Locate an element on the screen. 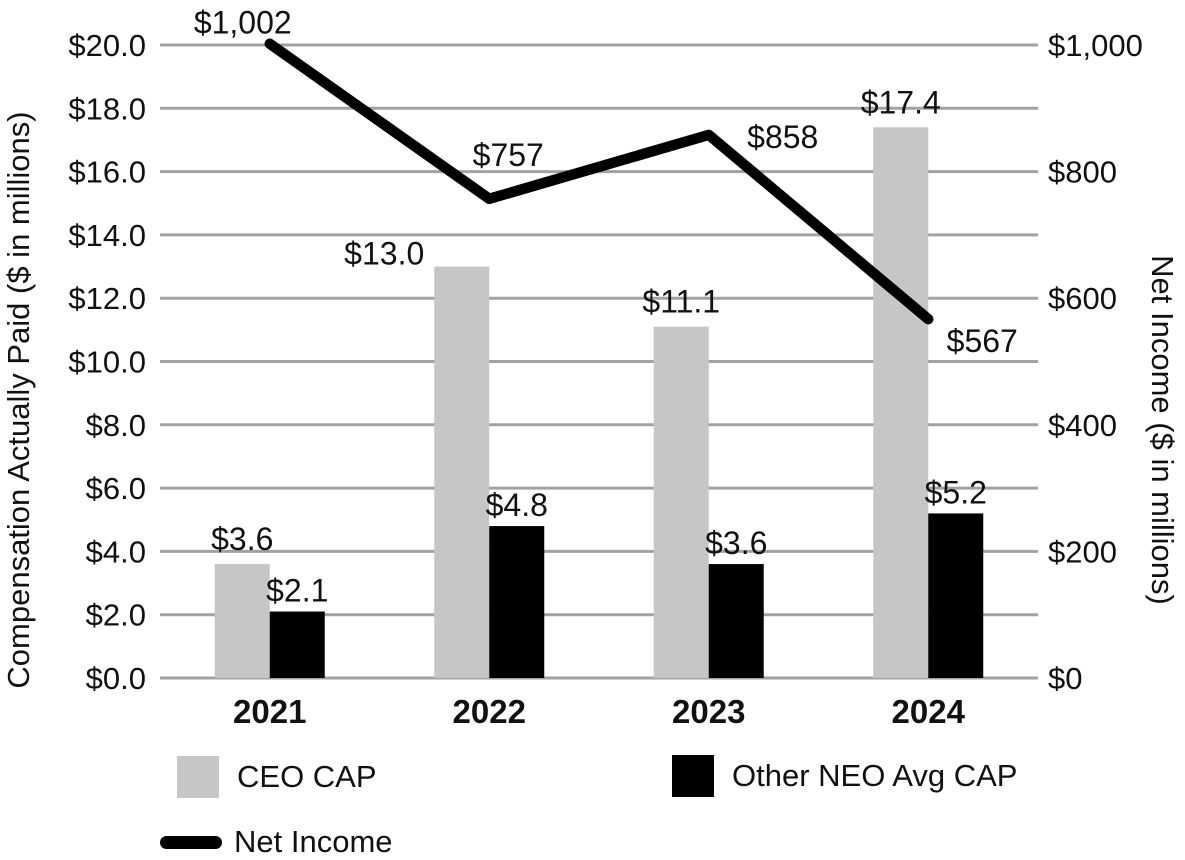  ceo-cap-value-label-2021: $3.6 is located at coordinates (242, 539).